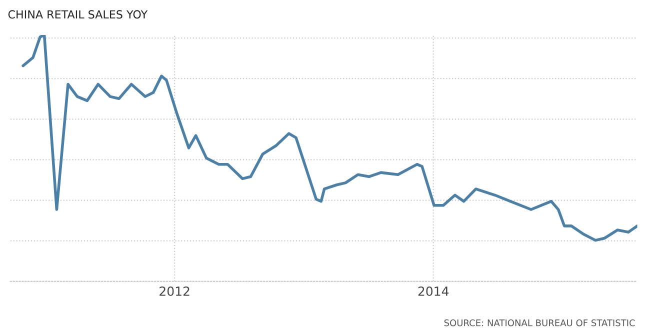  I want to click on x-tick-label: 2014, so click(433, 291).